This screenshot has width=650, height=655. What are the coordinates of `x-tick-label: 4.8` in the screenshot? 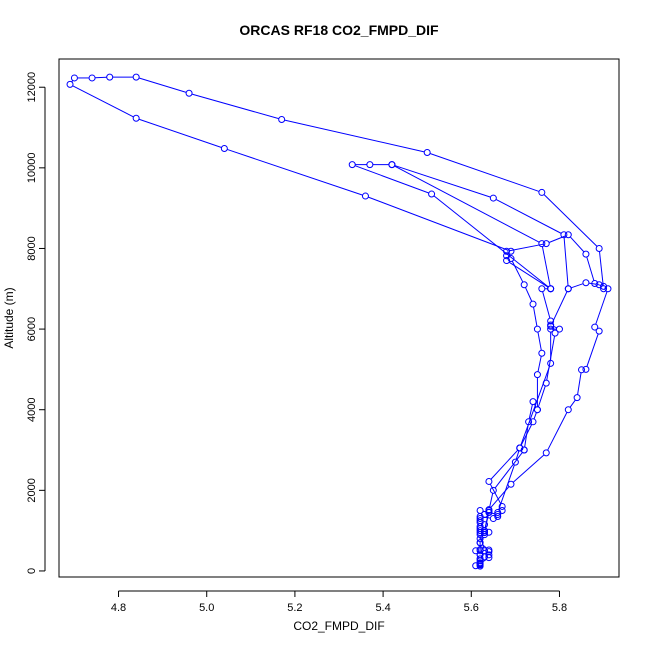 It's located at (118, 608).